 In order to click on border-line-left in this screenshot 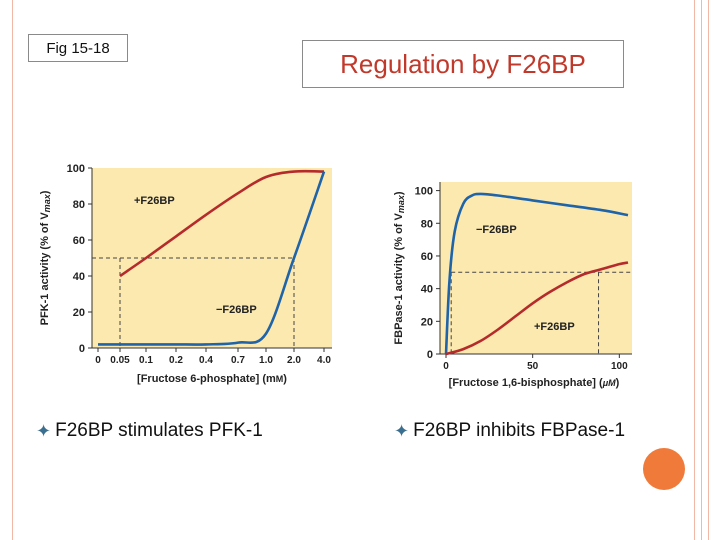, I will do `click(12, 270)`.